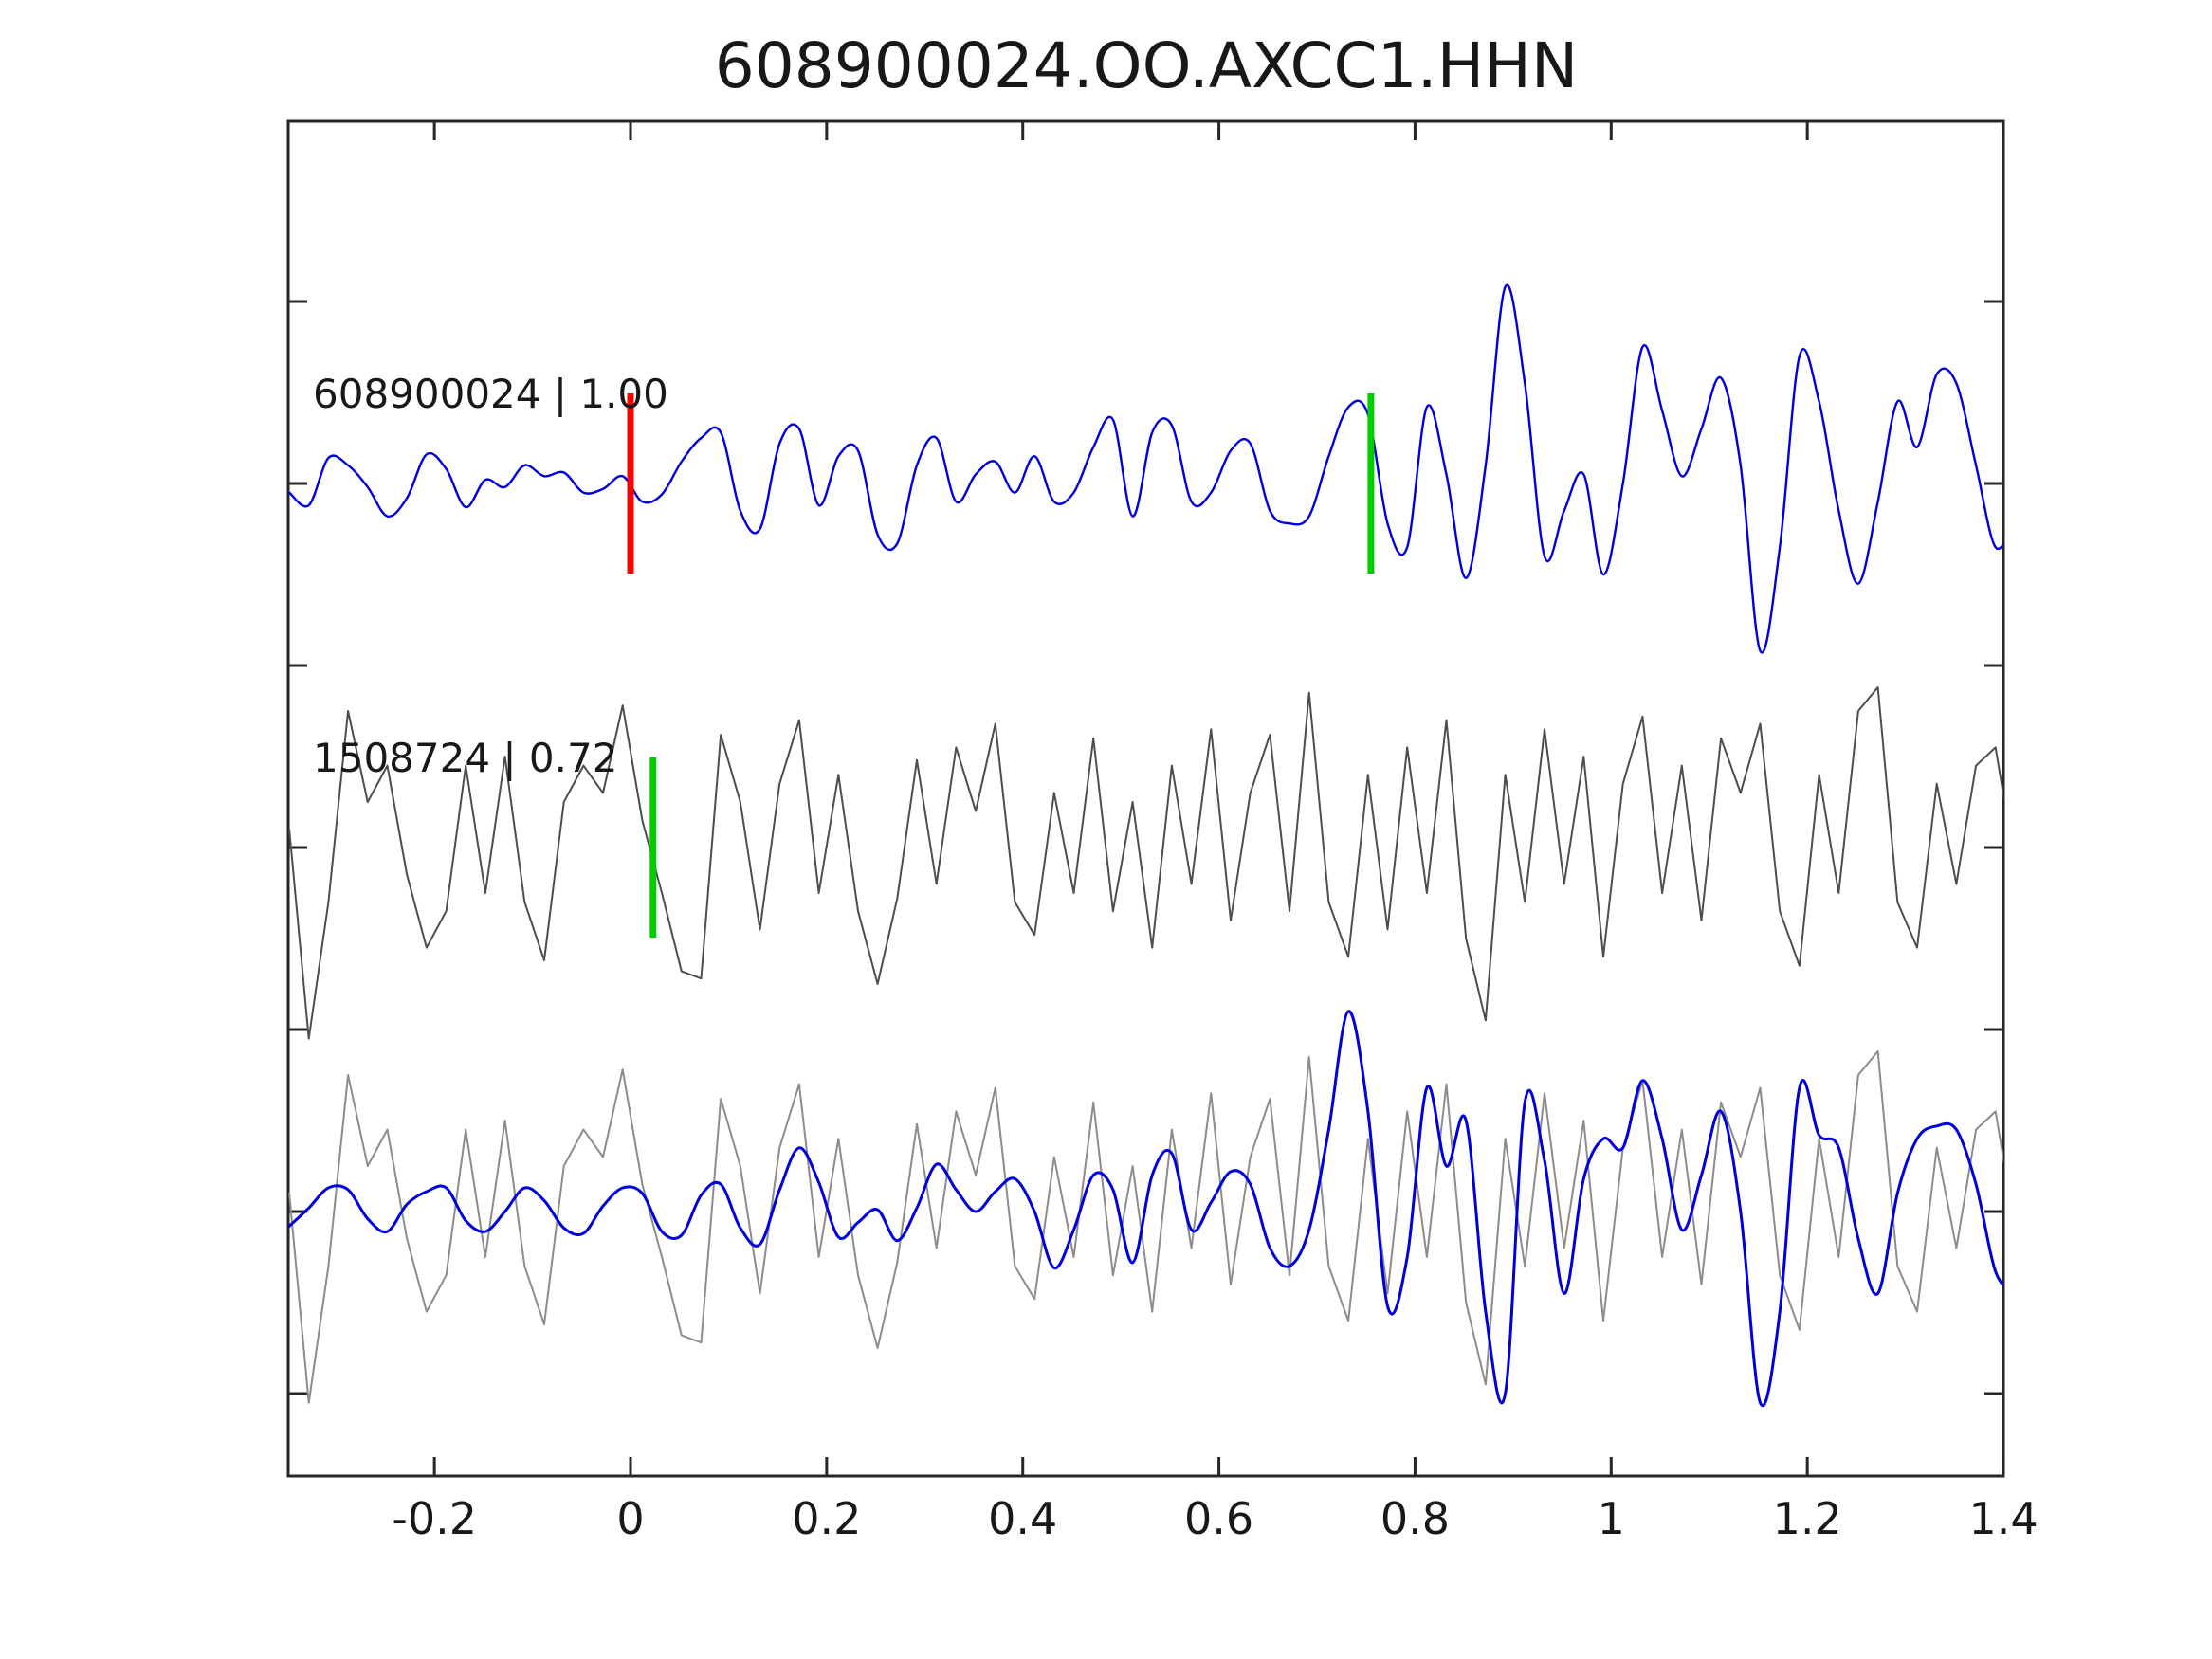 Image resolution: width=2212 pixels, height=1659 pixels. I want to click on x-tick-label: 0.2, so click(826, 1518).